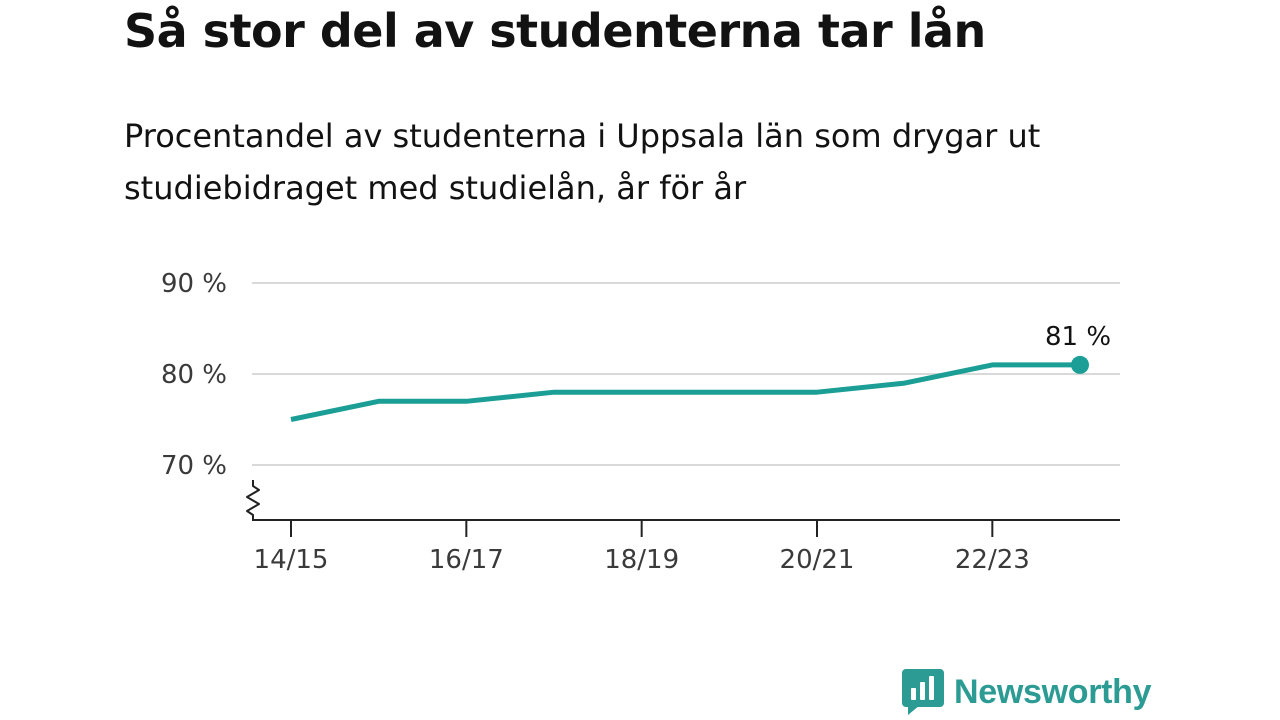  I want to click on end-value-label: 81 %, so click(1078, 337).